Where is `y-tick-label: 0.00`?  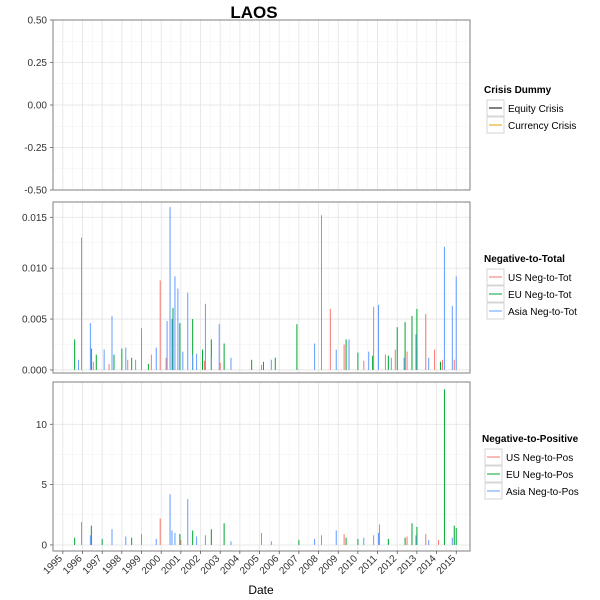
y-tick-label: 0.00 is located at coordinates (38, 106).